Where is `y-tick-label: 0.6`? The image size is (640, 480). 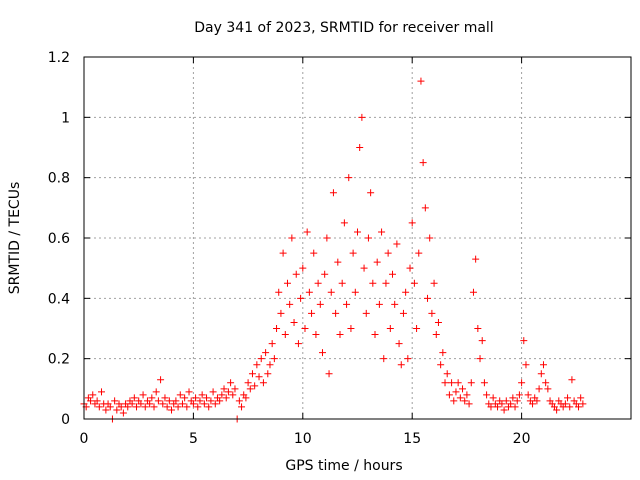
y-tick-label: 0.6 is located at coordinates (59, 239).